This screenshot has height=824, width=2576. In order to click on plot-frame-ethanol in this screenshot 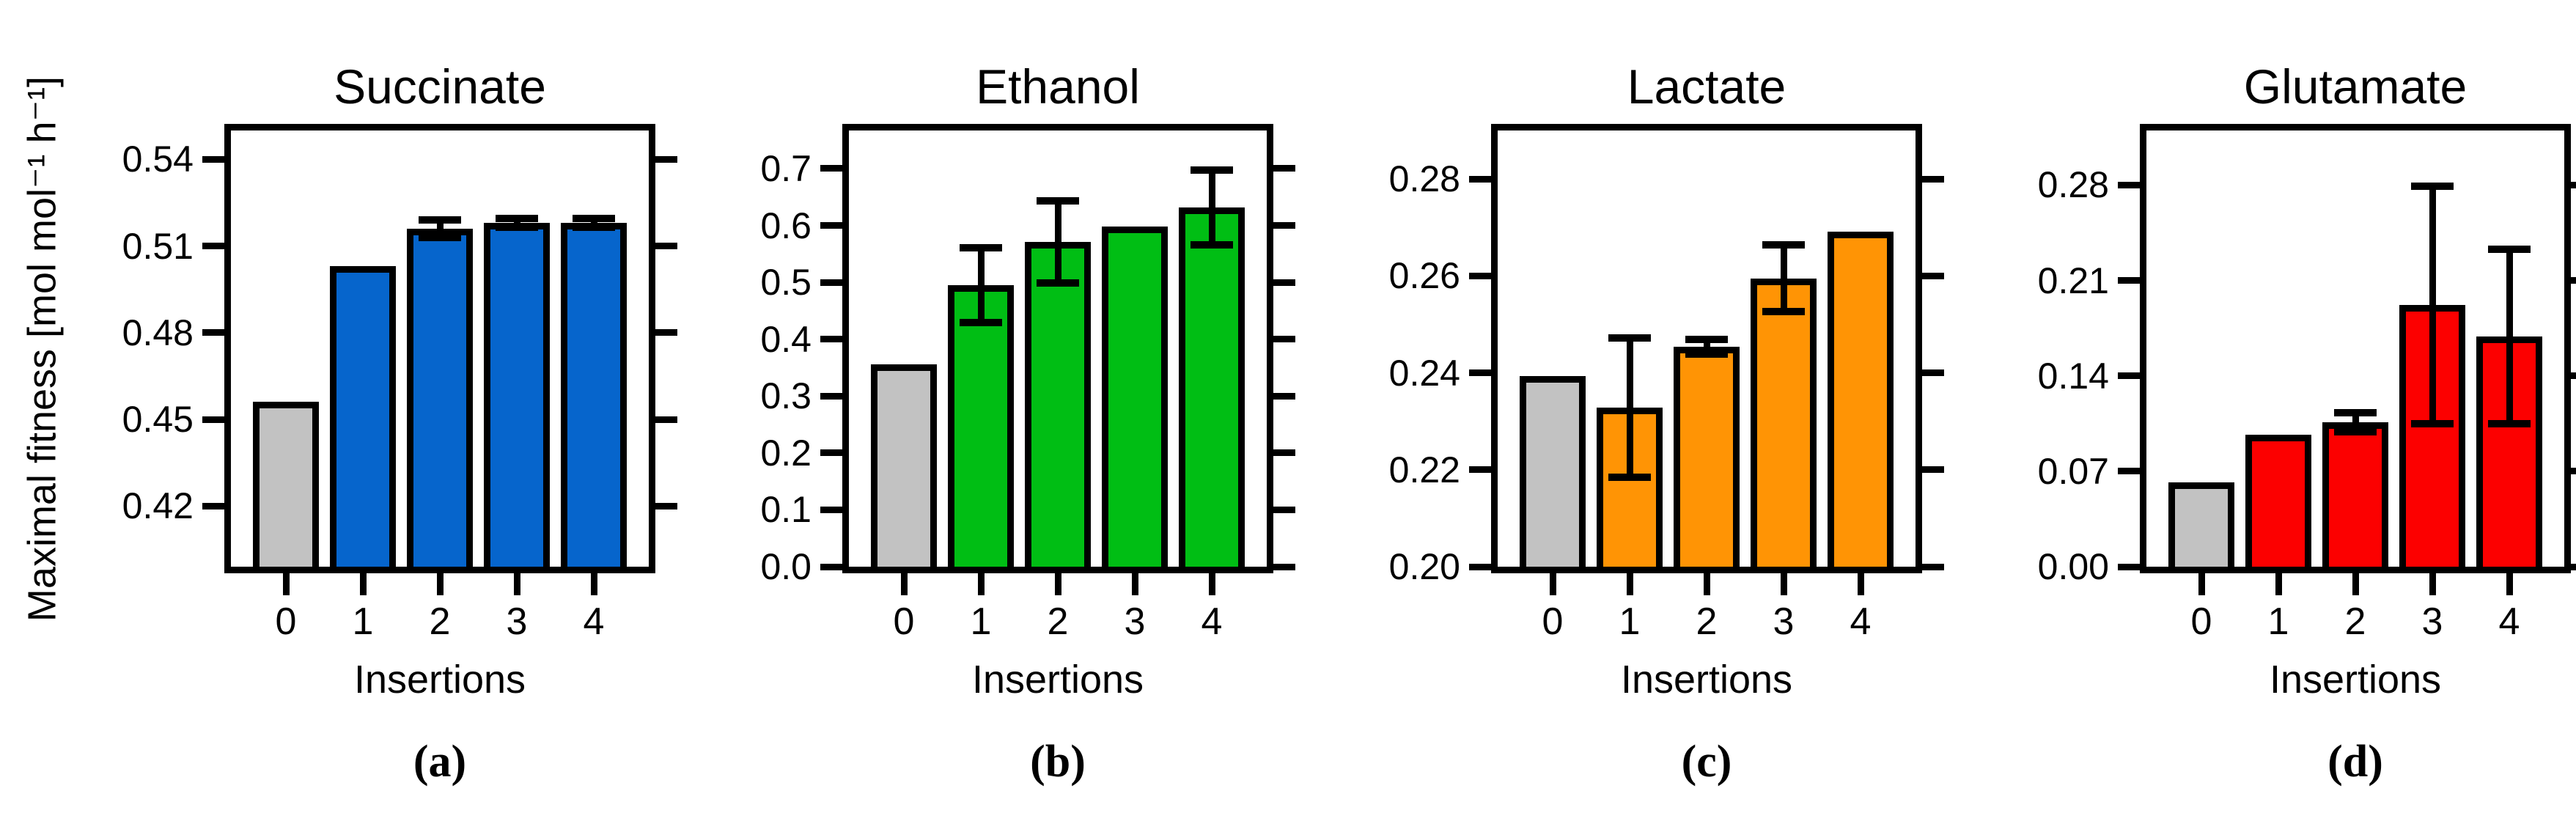, I will do `click(1057, 348)`.